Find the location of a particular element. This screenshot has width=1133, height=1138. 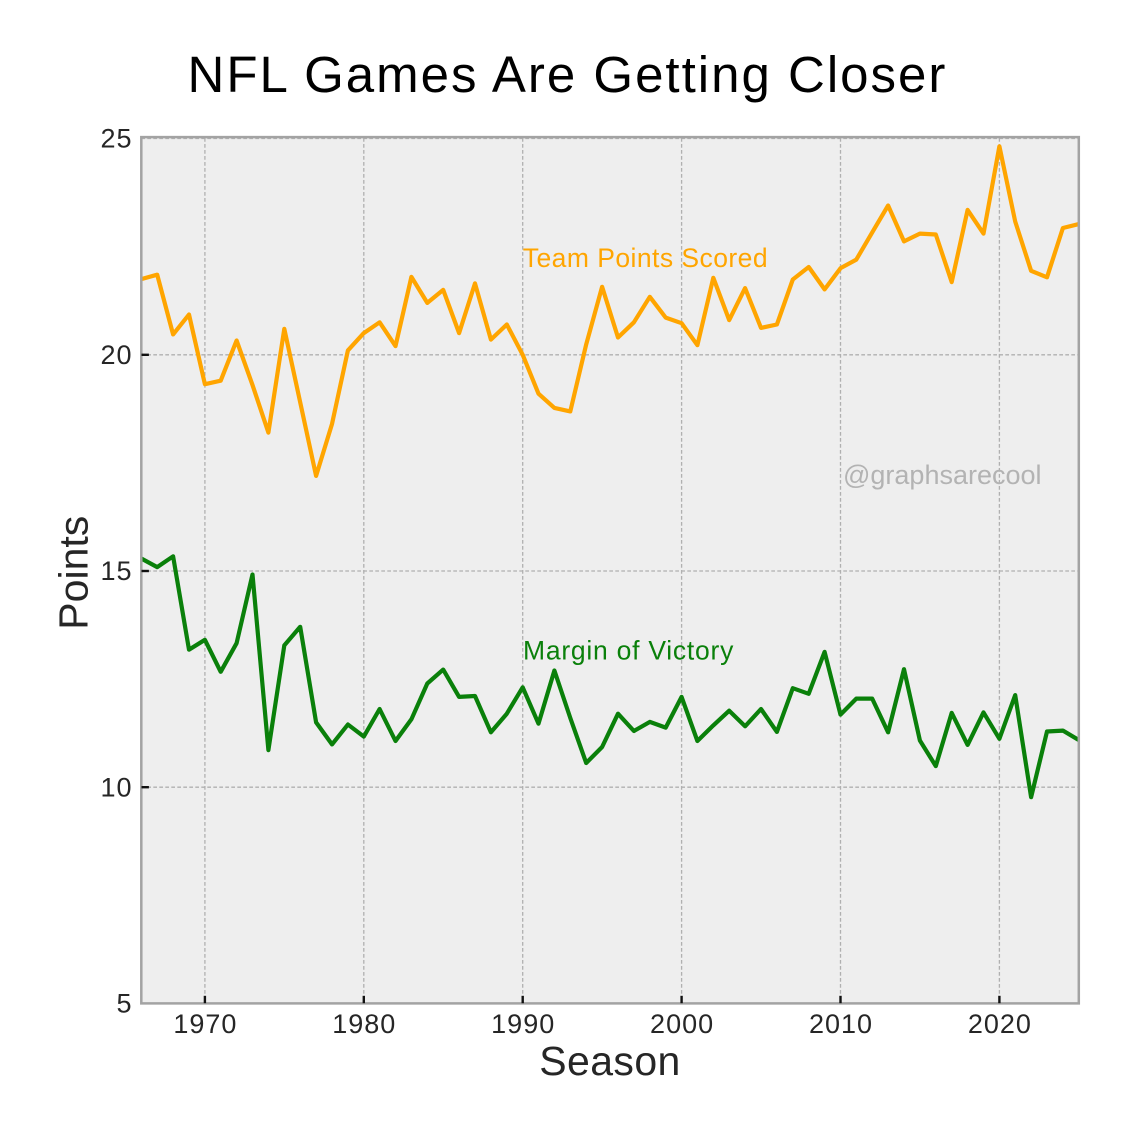

svg-text: 2010 is located at coordinates (841, 1024).